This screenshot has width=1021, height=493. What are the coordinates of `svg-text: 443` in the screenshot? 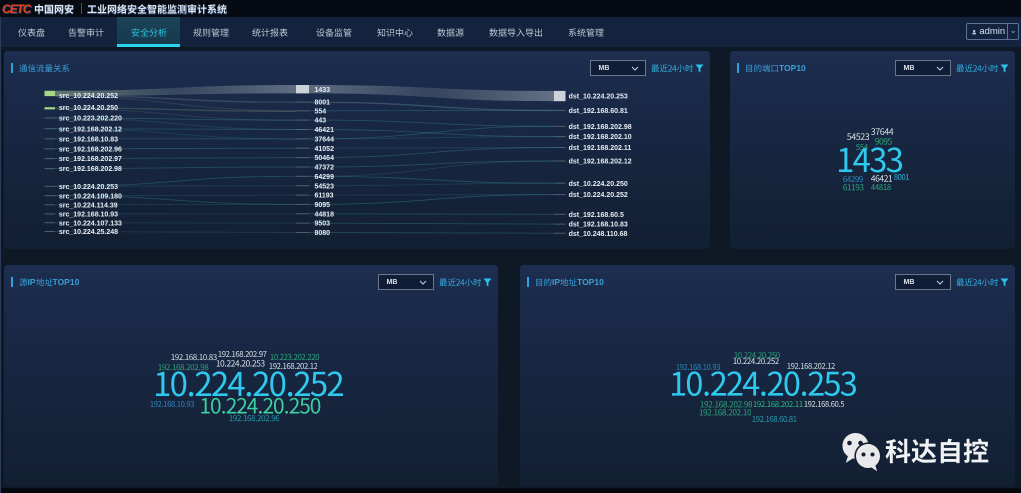 It's located at (321, 121).